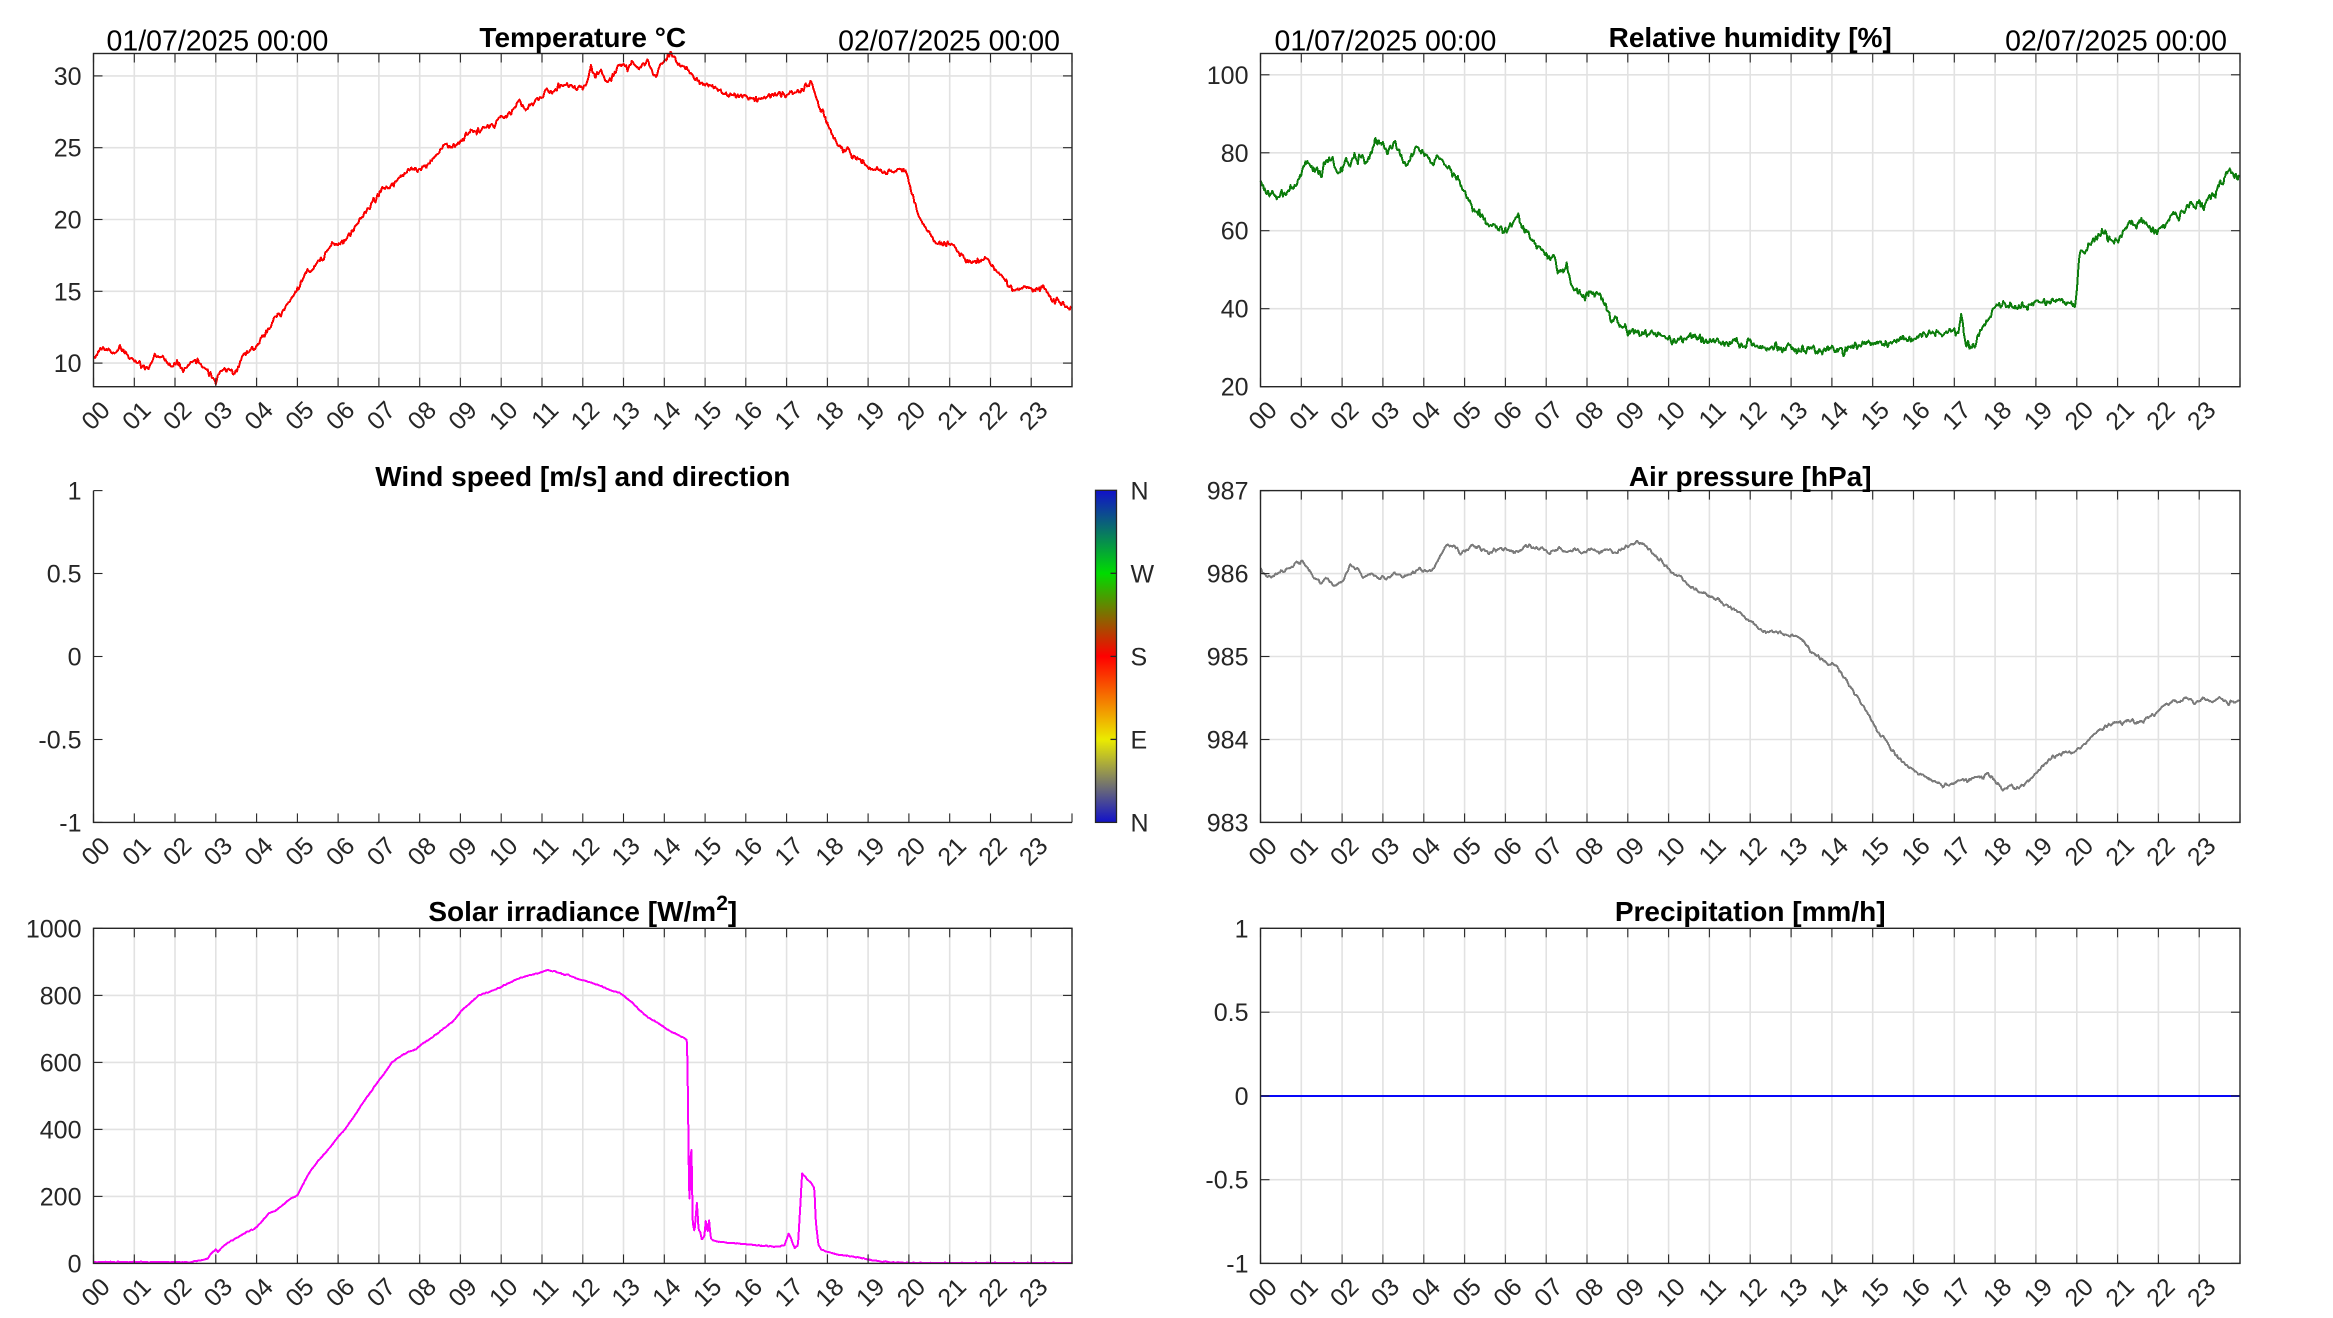 This screenshot has width=2333, height=1318. I want to click on svg-text: E, so click(1139, 740).